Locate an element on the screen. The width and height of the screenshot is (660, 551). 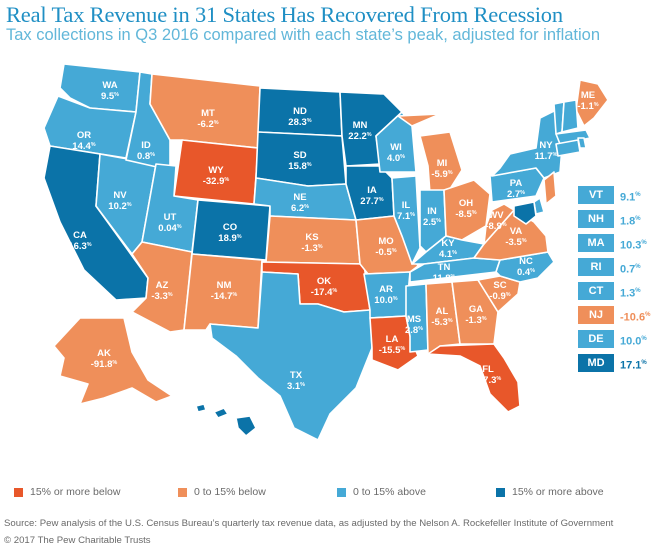
small-state-number: 17.1 is located at coordinates (631, 365).